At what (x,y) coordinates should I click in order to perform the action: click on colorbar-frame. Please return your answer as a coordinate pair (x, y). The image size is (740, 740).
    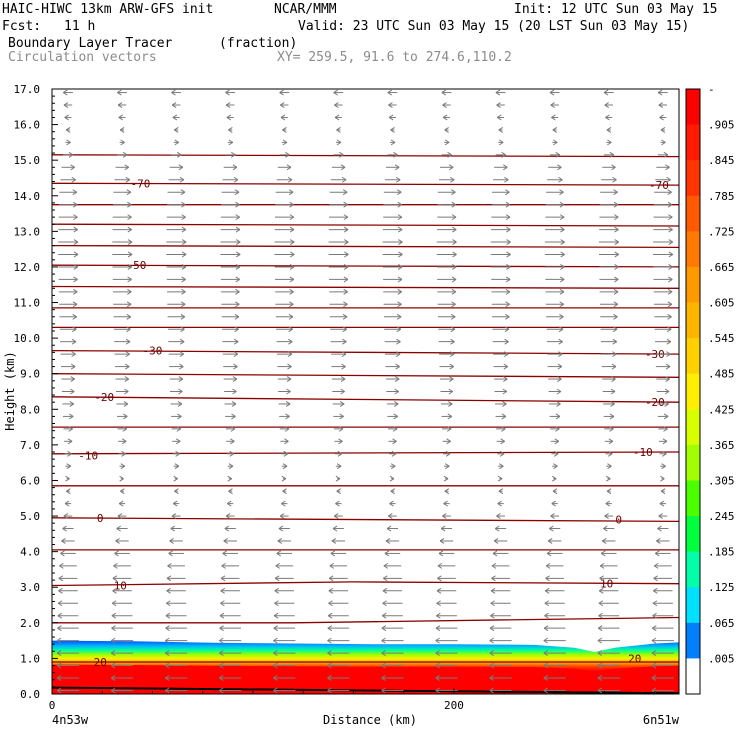
    Looking at the image, I should click on (693, 391).